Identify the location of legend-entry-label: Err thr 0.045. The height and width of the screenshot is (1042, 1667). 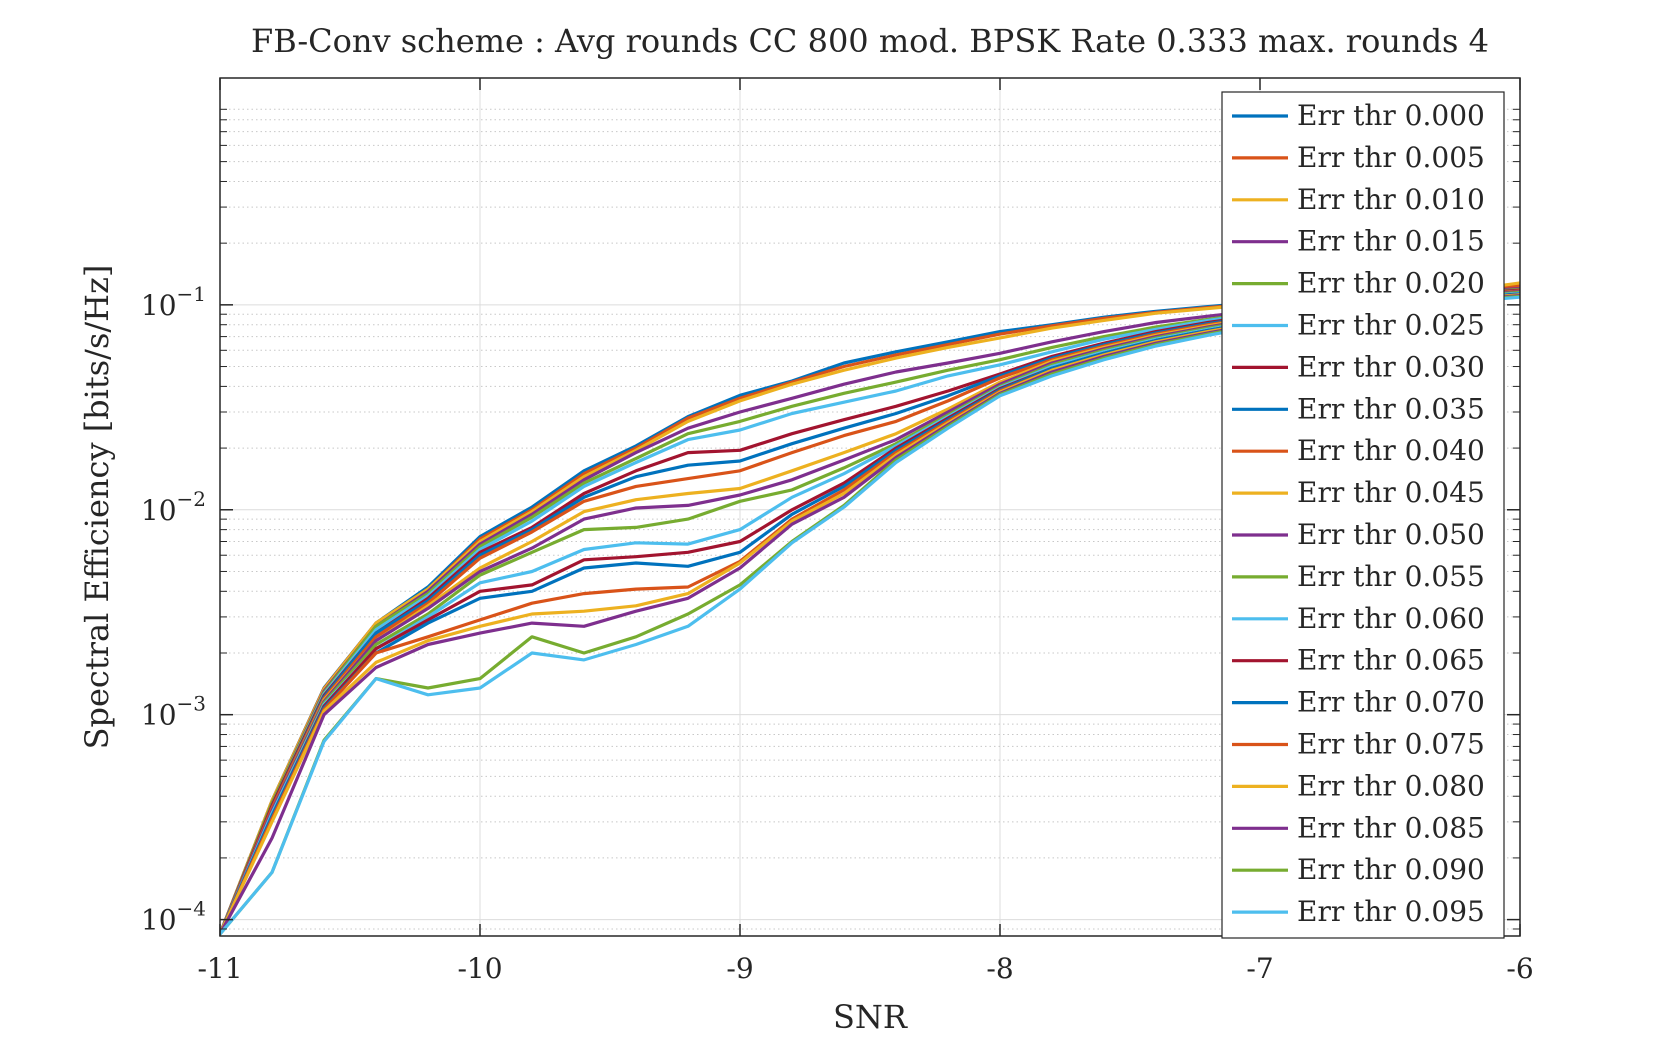
(1391, 492).